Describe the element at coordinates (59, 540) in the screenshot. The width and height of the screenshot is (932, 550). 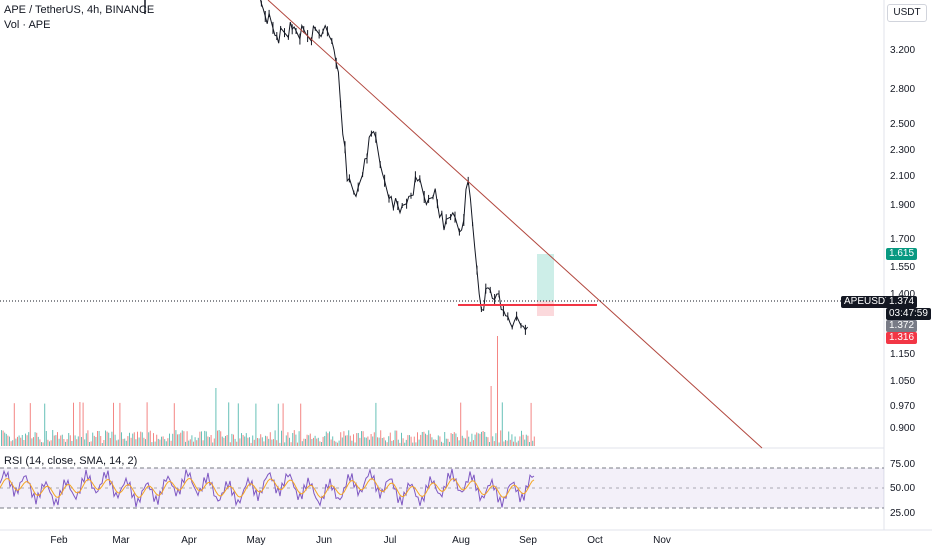
I see `x-tick-label: Feb` at that location.